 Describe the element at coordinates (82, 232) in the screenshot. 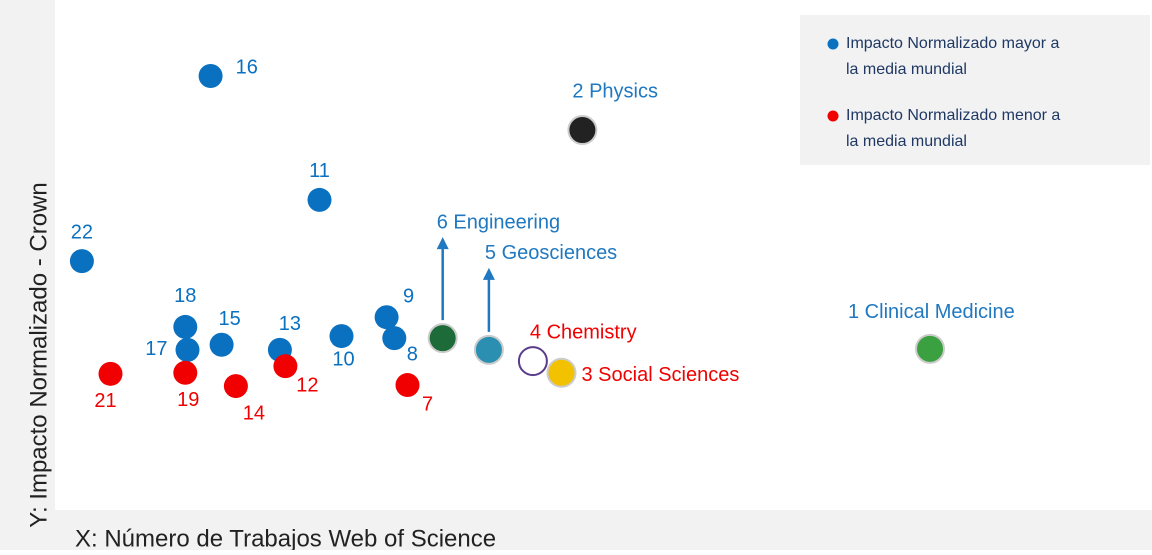

I see `point-label: 22` at that location.